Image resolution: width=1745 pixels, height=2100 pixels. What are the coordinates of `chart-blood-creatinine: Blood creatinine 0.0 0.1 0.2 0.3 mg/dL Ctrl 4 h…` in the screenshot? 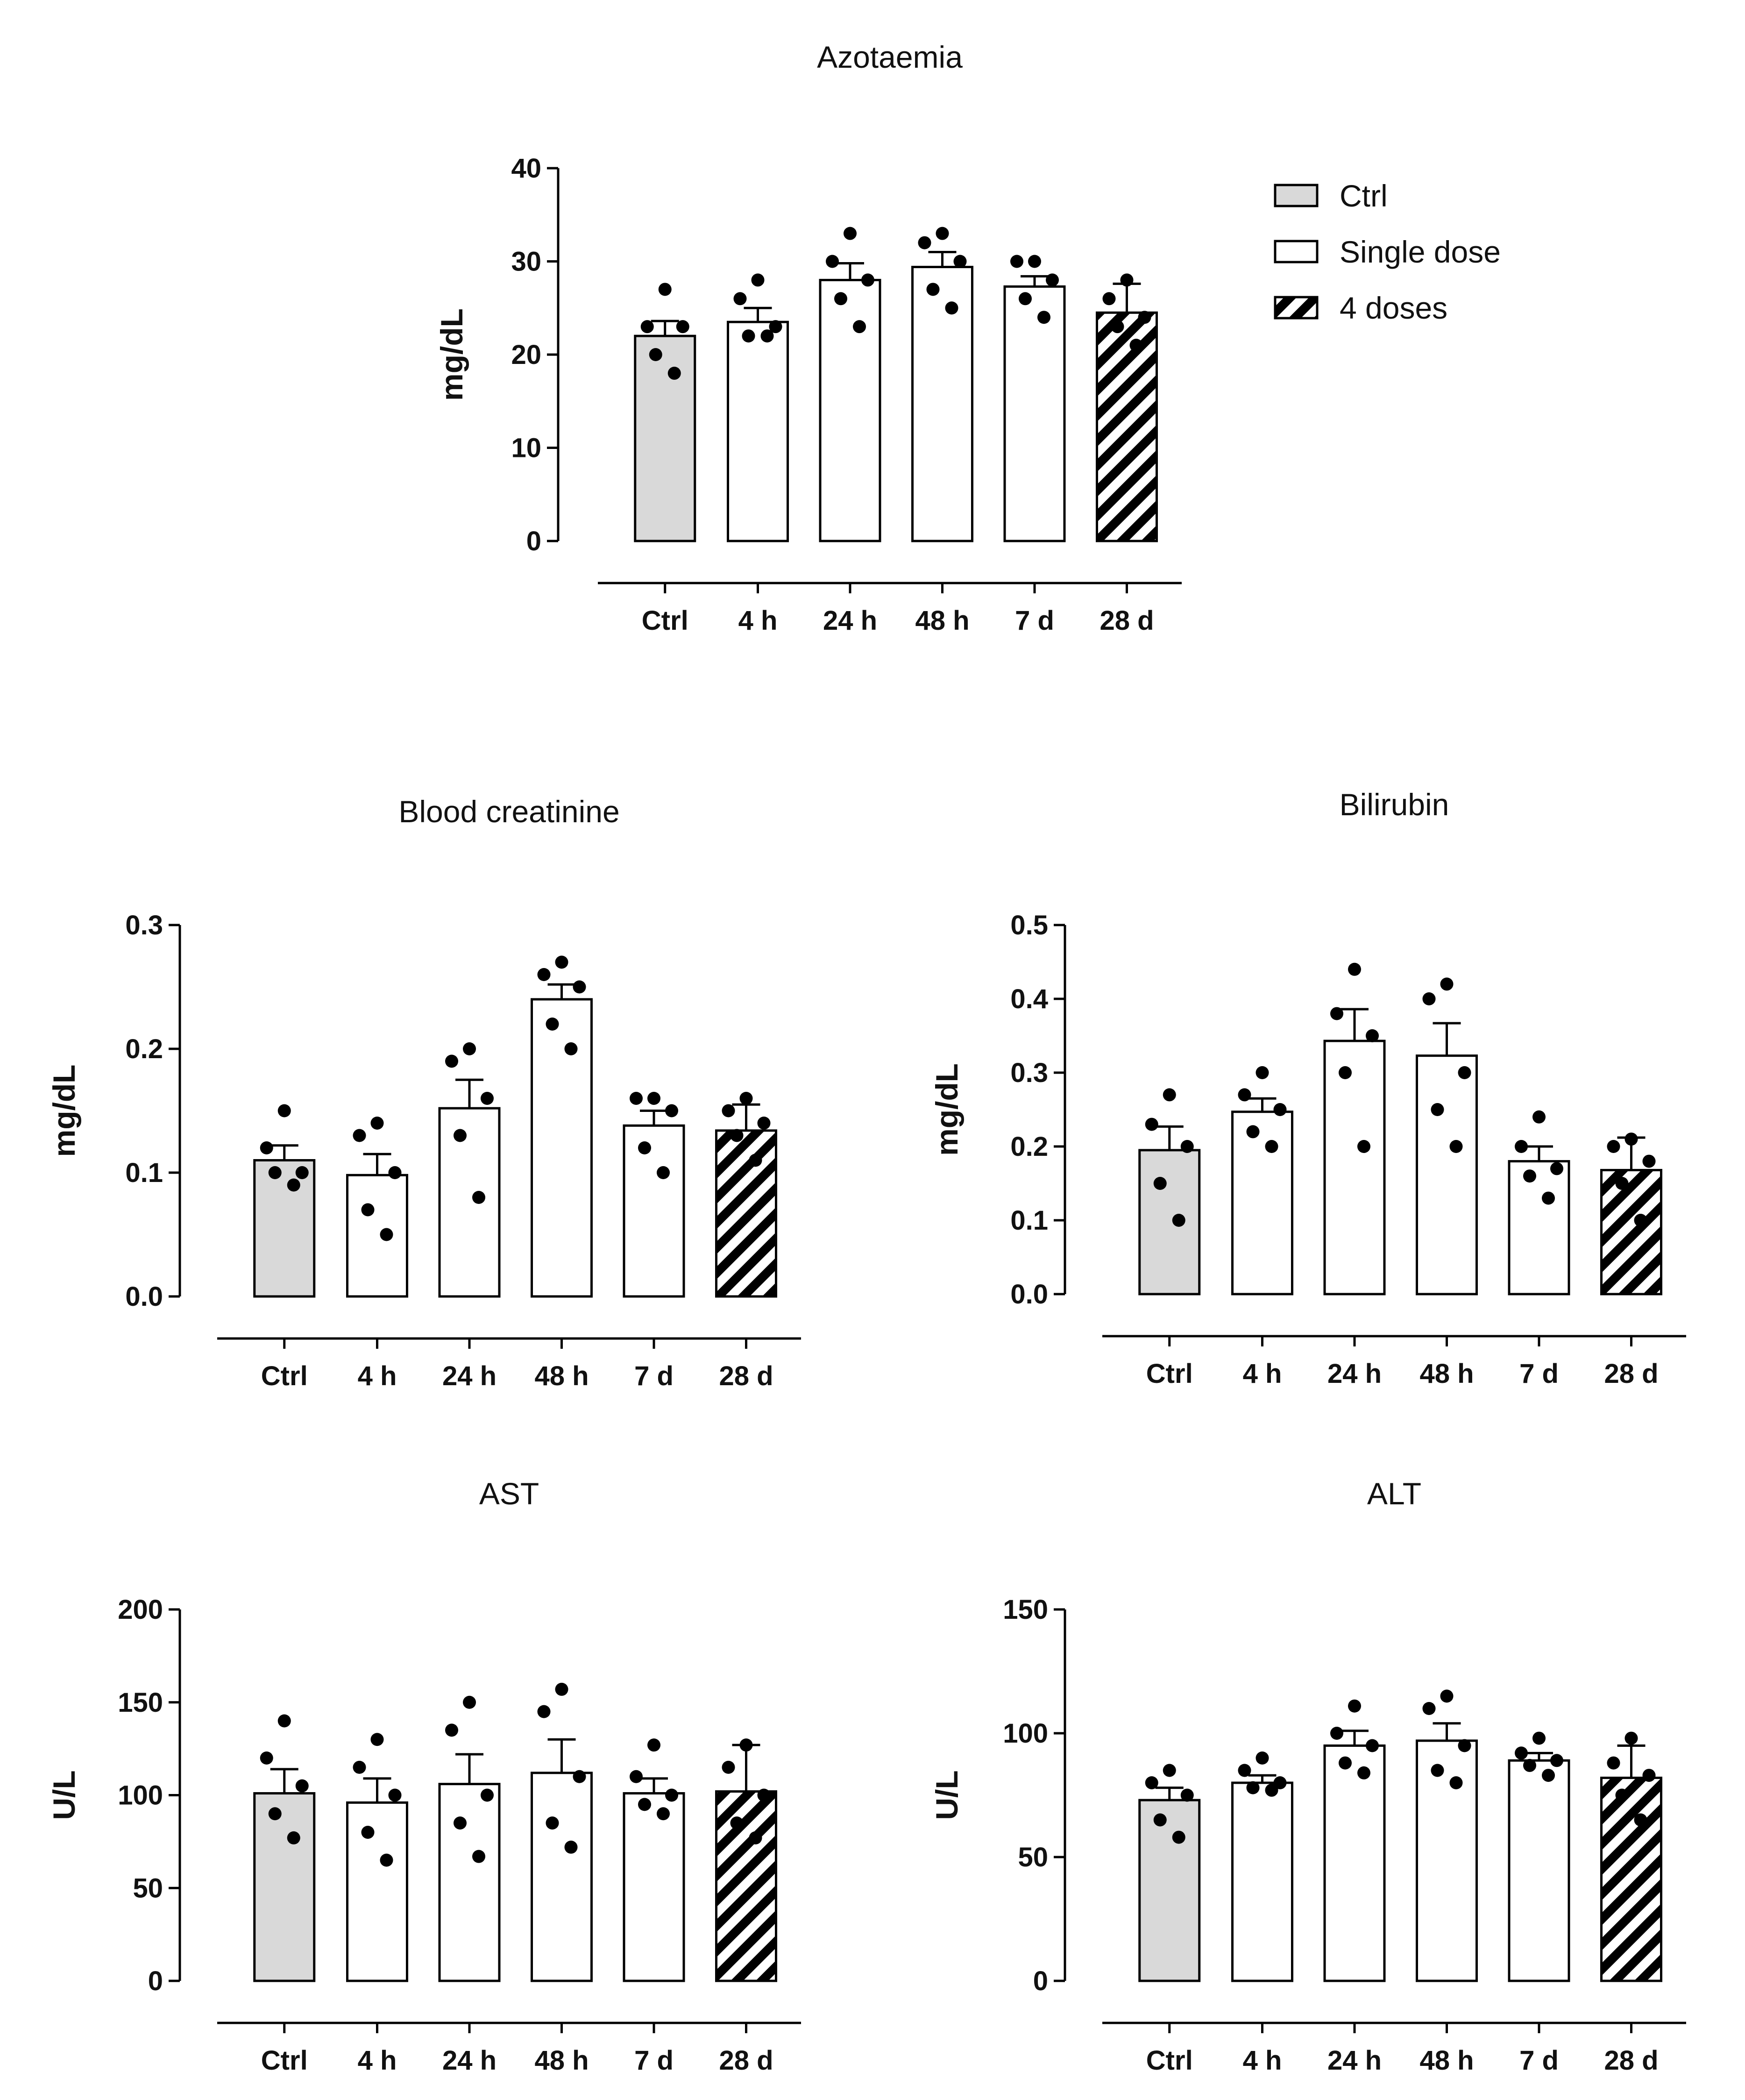 It's located at (424, 1092).